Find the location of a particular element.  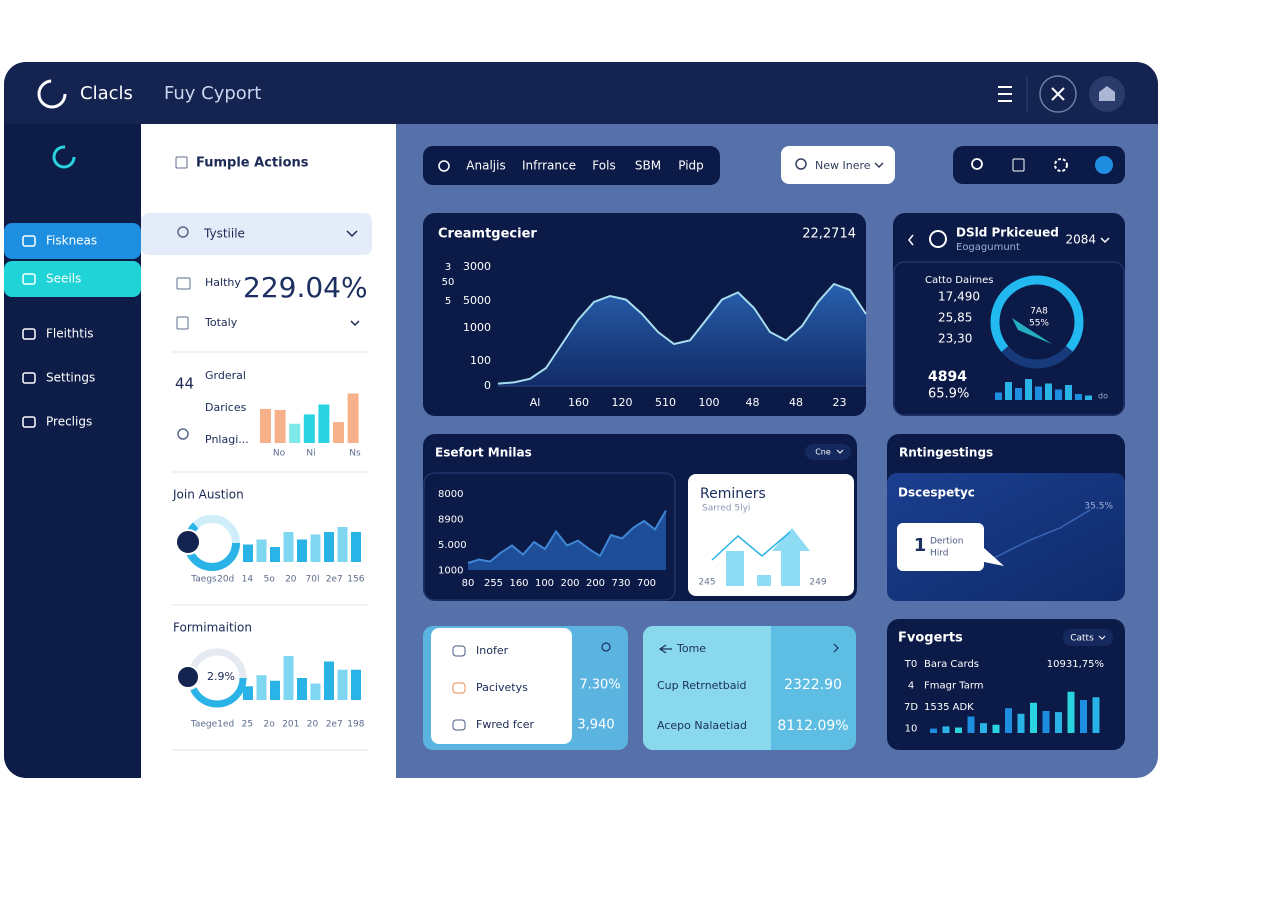

tabs is located at coordinates (571, 165).